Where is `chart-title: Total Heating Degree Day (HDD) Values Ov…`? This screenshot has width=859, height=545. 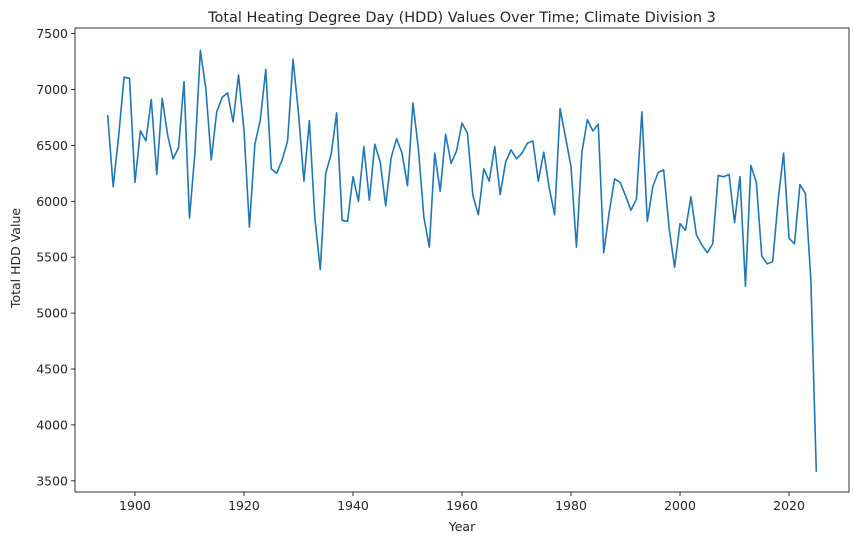
chart-title: Total Heating Degree Day (HDD) Values Ov… is located at coordinates (461, 18).